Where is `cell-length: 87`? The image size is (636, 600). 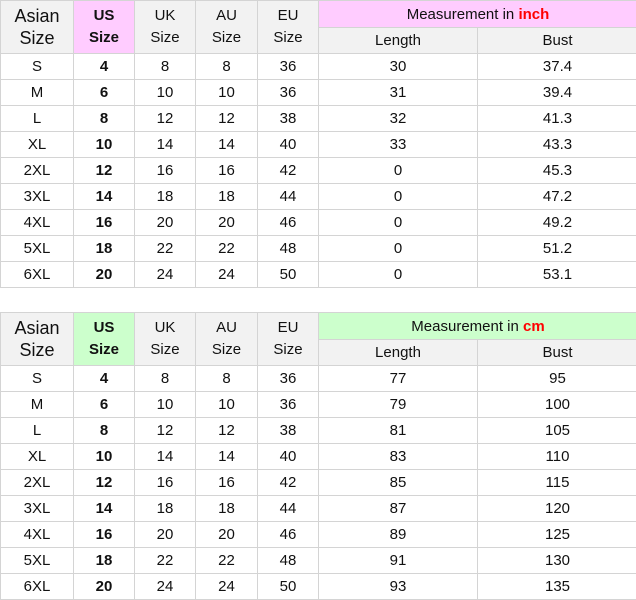
cell-length: 87 is located at coordinates (398, 509).